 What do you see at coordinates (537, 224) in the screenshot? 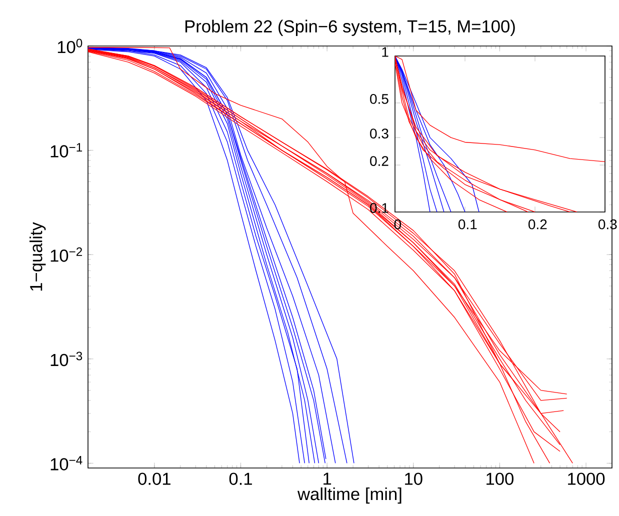
I see `x-tick-label: 0.2` at bounding box center [537, 224].